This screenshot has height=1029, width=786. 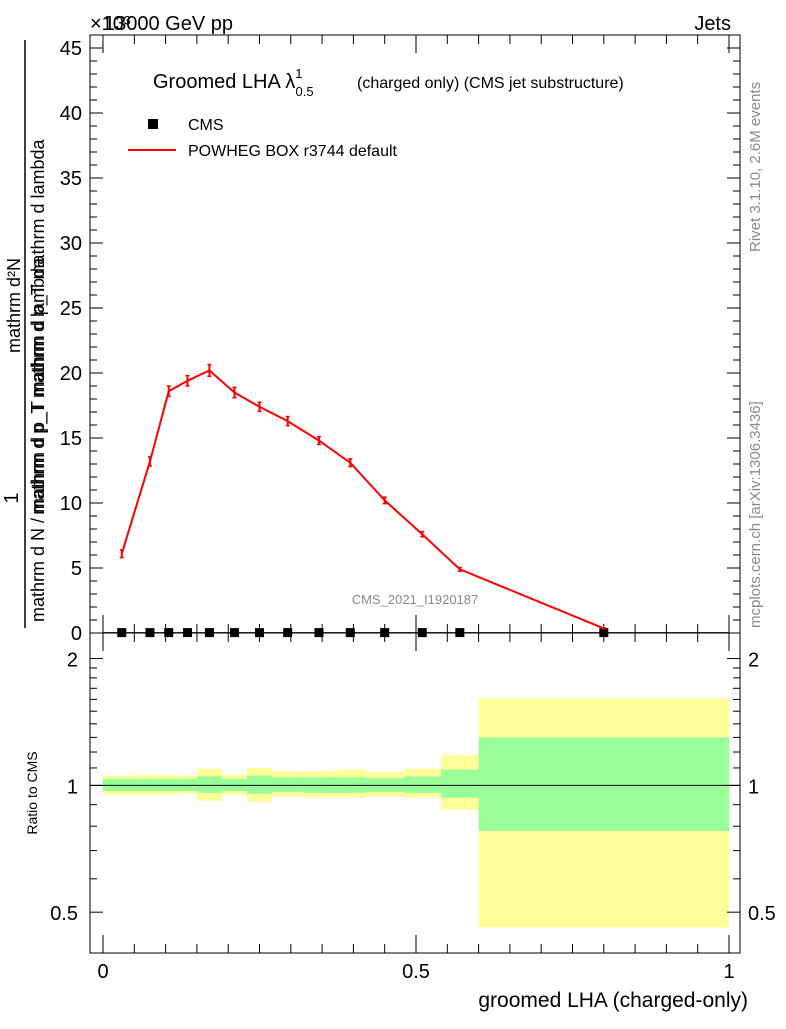 I want to click on main-ytick-label: 0, so click(x=76, y=634).